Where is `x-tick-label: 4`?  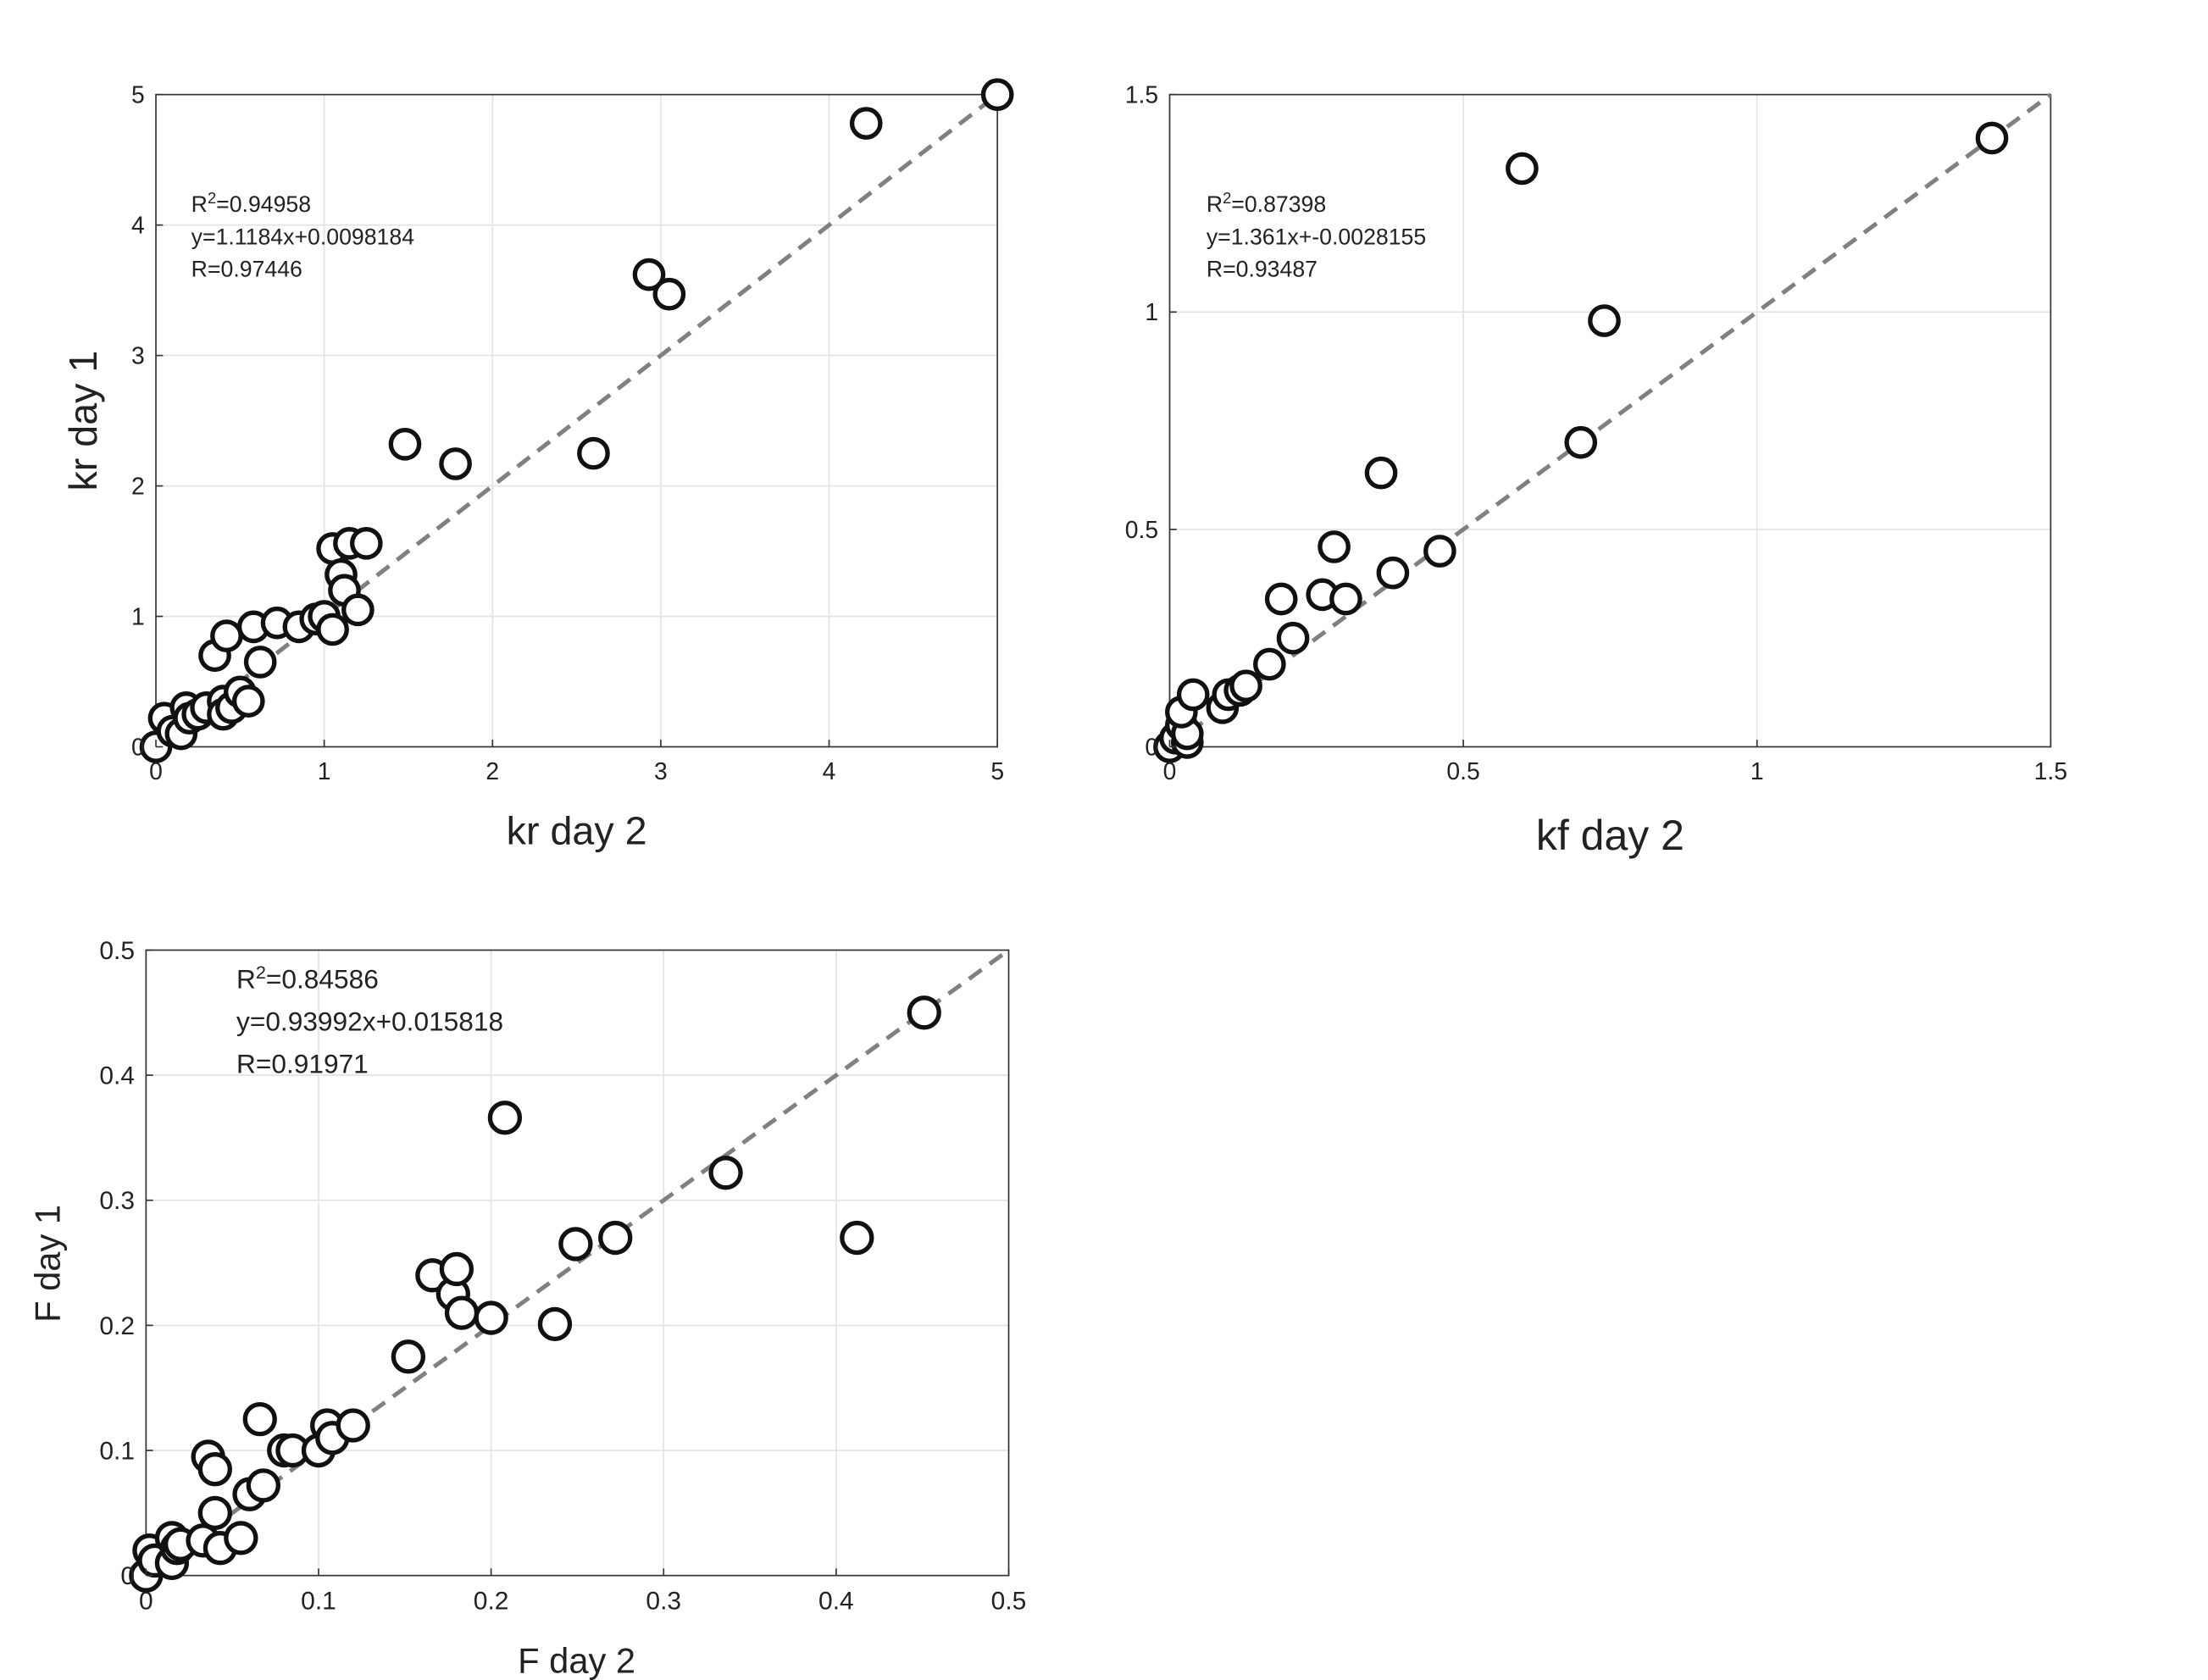
x-tick-label: 4 is located at coordinates (829, 771).